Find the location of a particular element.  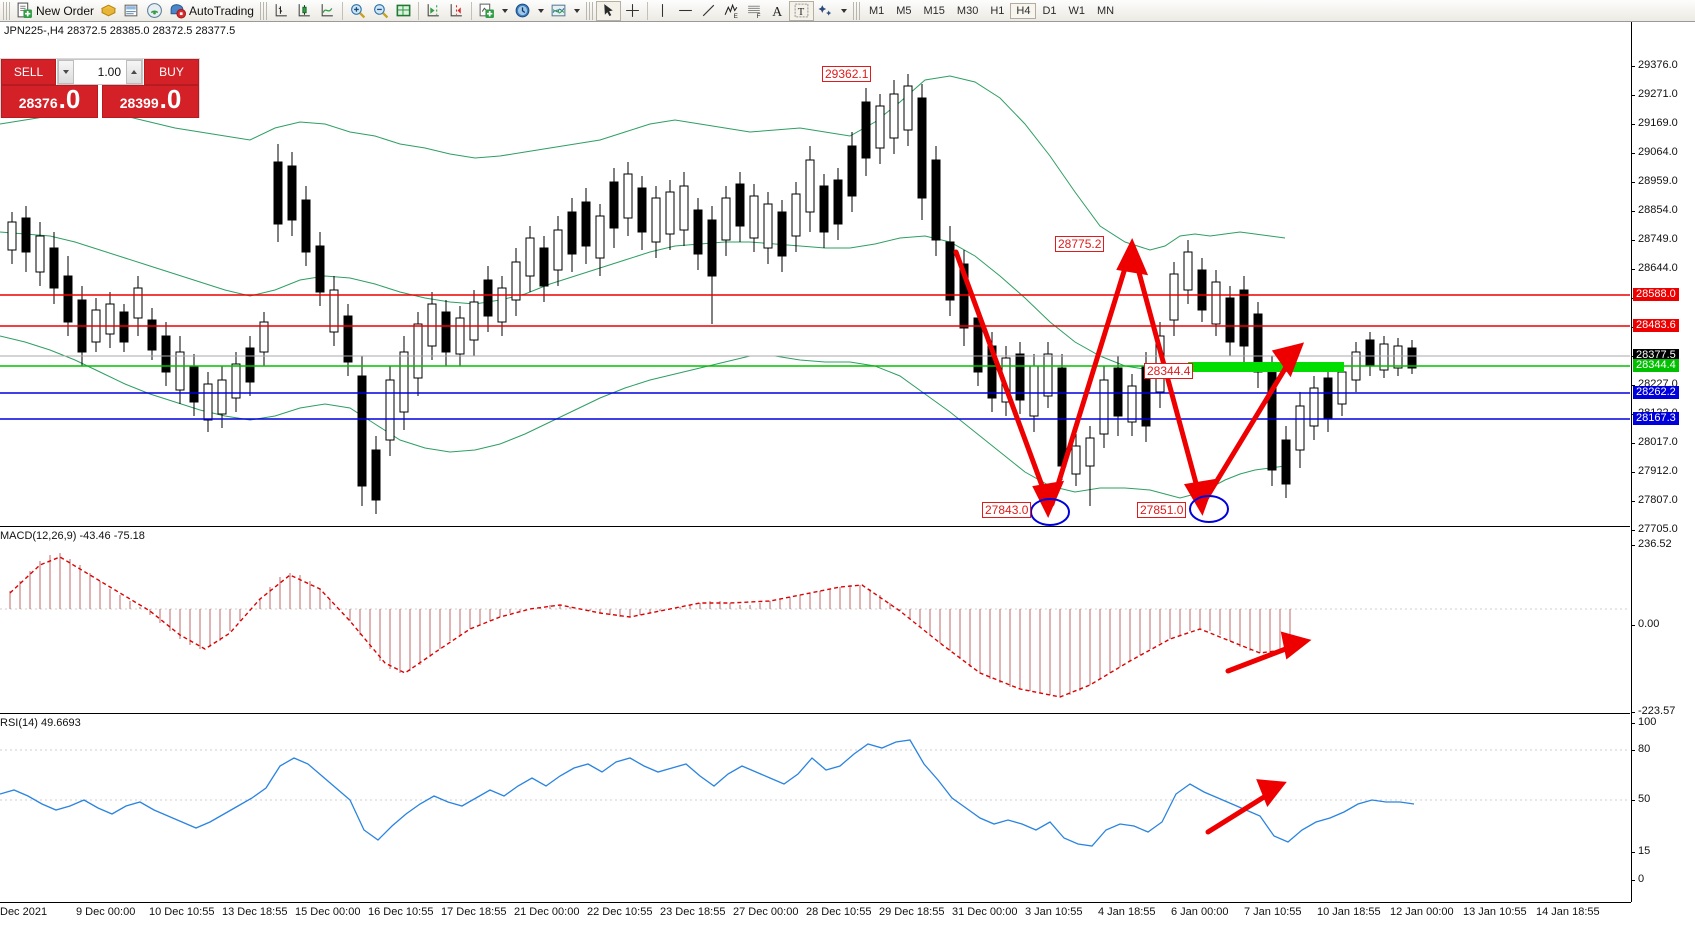

price-level-label-support-green: 28344.4 is located at coordinates (1656, 365).